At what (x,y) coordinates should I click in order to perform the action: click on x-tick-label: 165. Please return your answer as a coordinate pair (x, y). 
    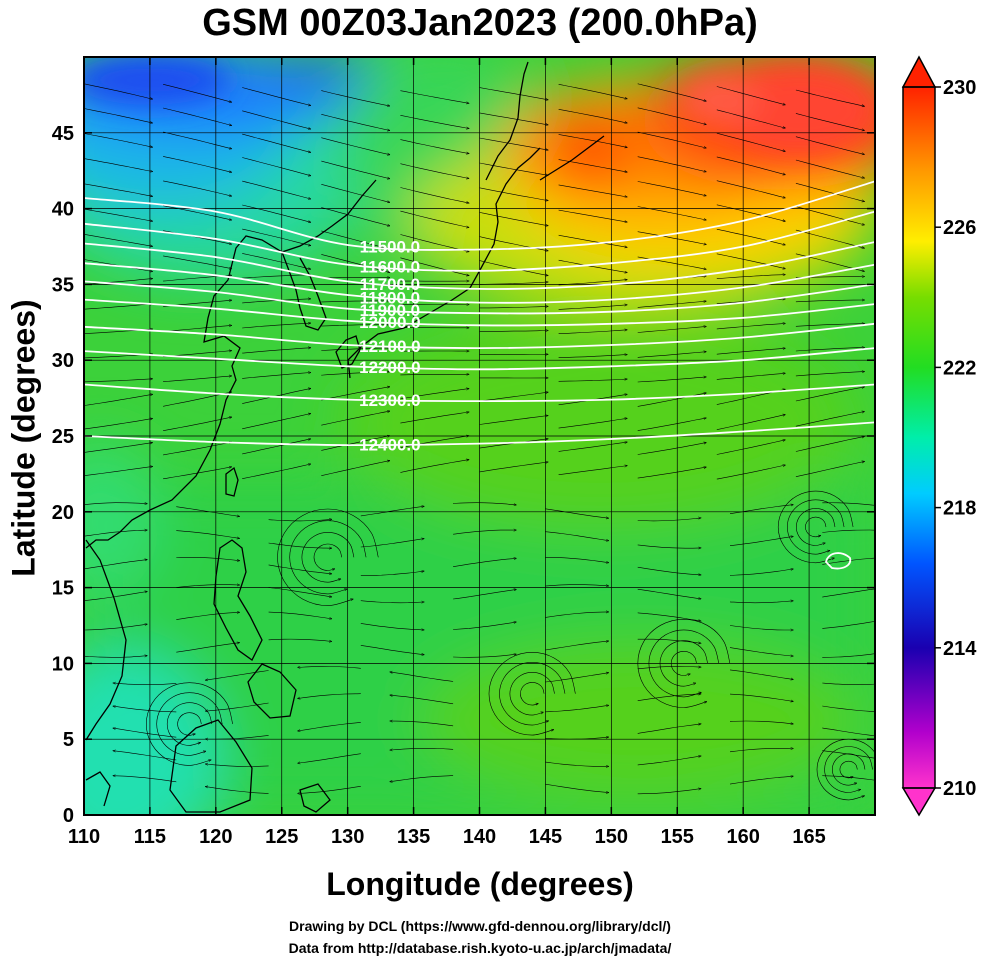
    Looking at the image, I should click on (808, 837).